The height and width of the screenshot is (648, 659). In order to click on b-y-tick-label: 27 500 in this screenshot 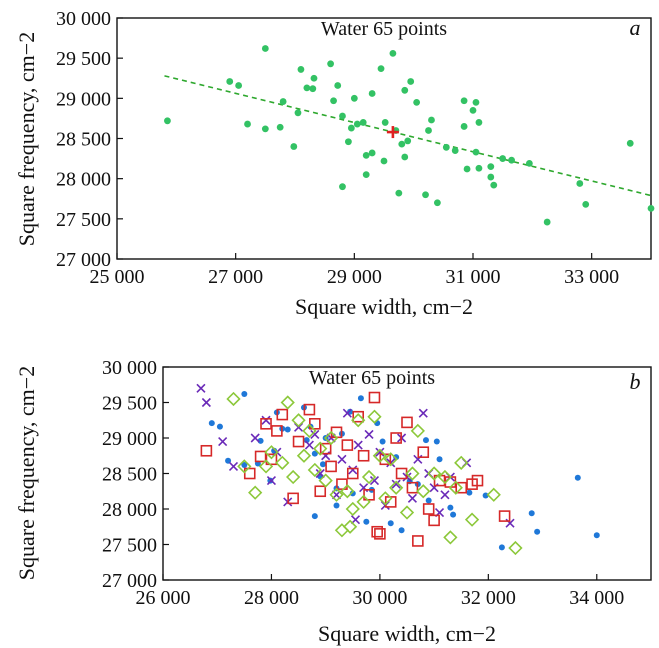, I will do `click(129, 546)`.